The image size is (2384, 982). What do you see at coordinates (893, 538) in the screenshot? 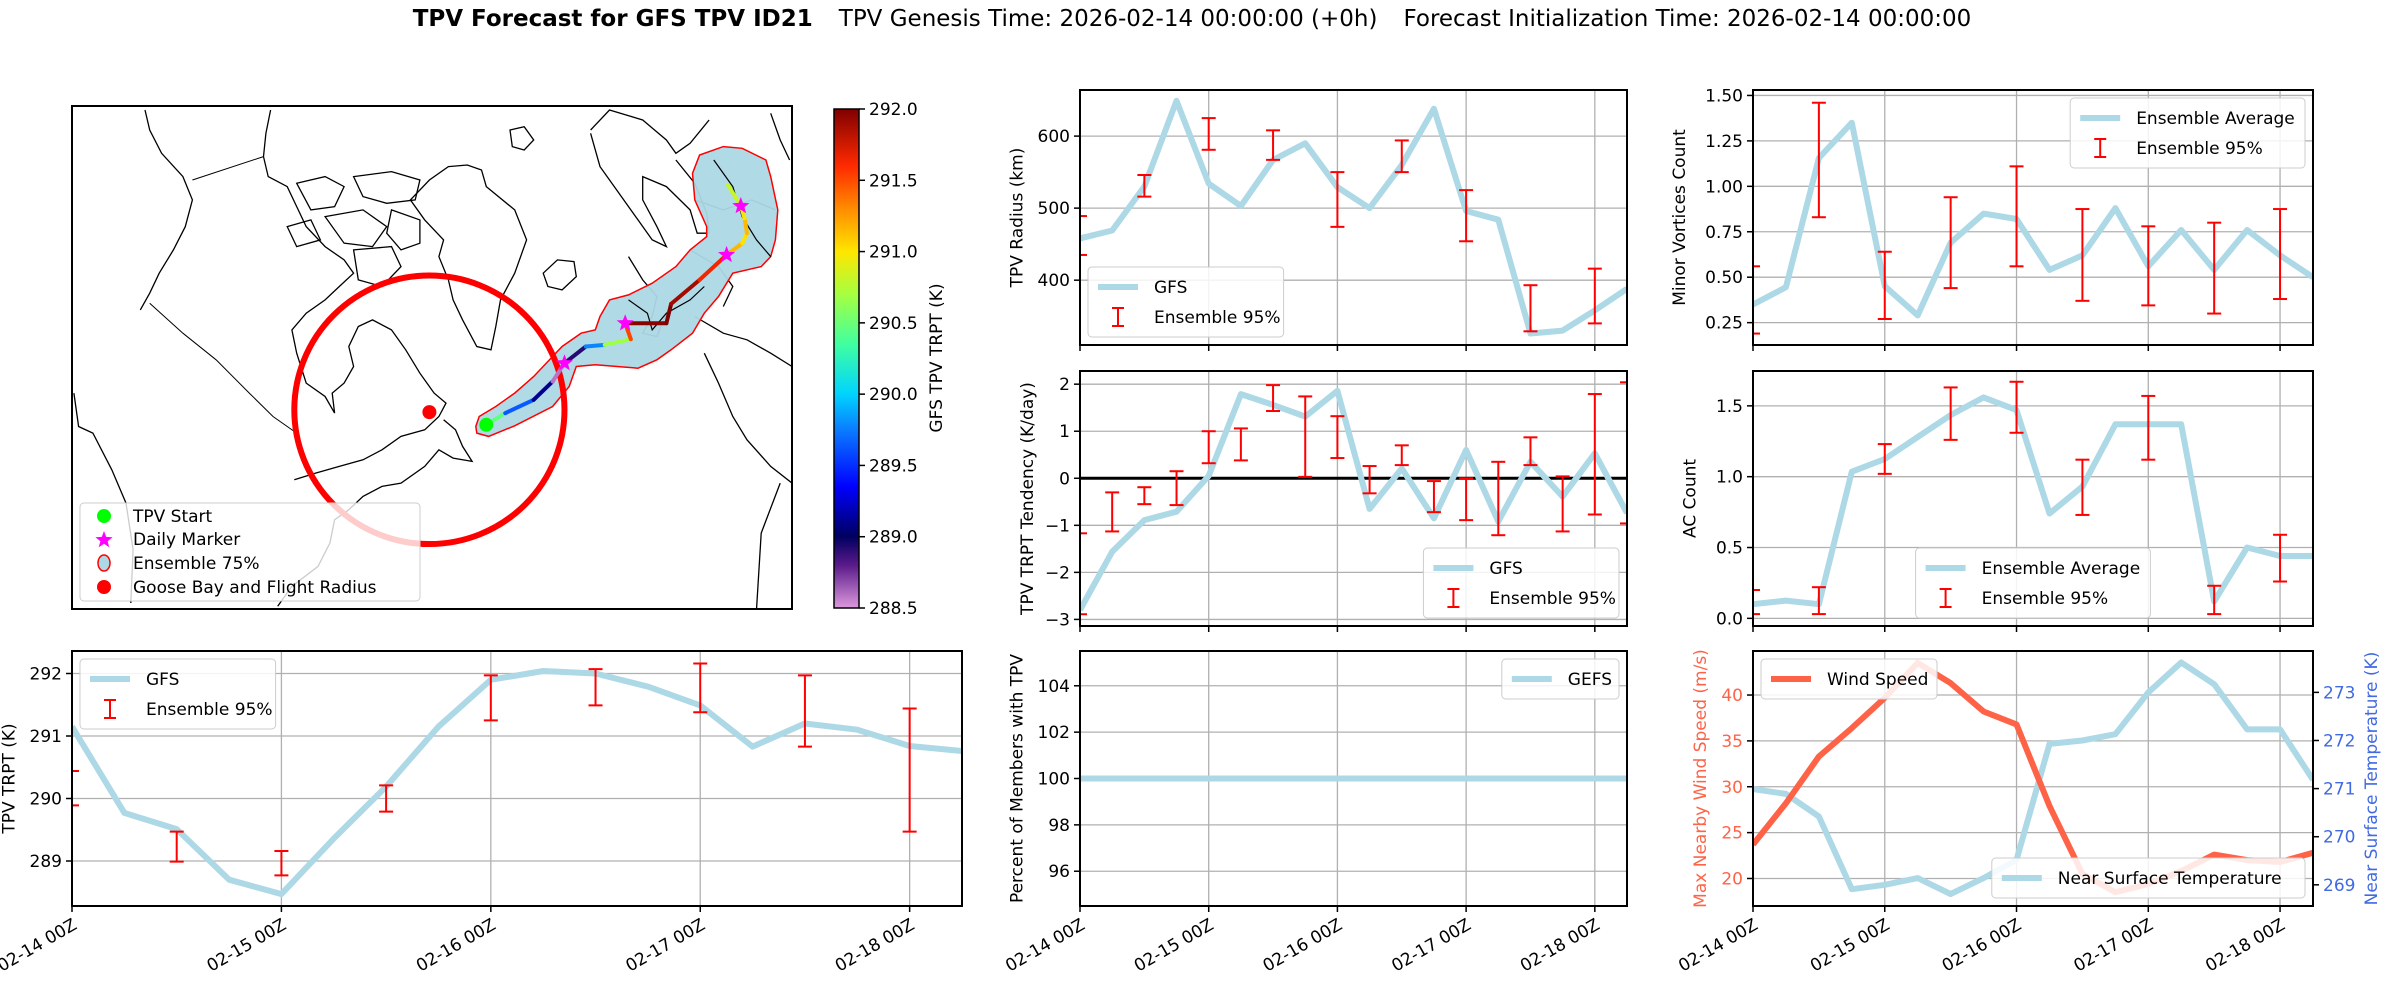
I see `colorbar-tick-label: 289.0` at bounding box center [893, 538].